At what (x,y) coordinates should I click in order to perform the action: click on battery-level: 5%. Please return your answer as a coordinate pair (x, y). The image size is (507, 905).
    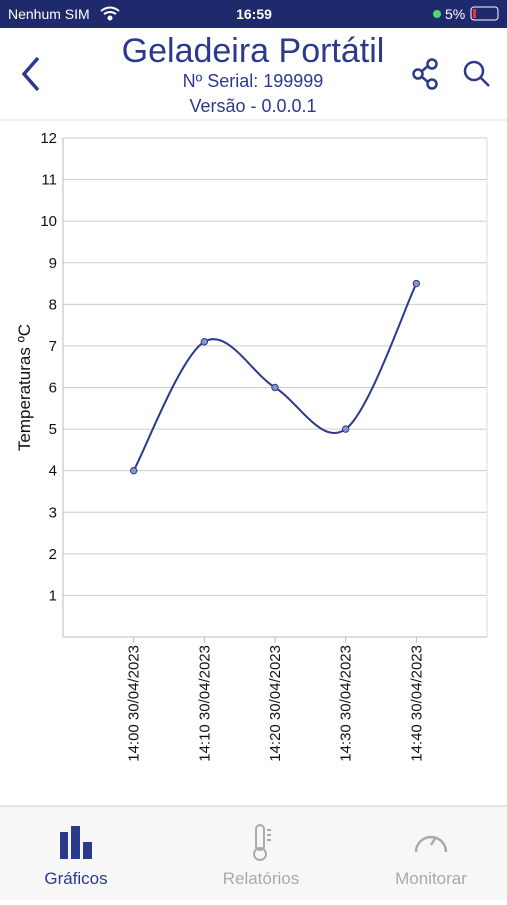
    Looking at the image, I should click on (455, 14).